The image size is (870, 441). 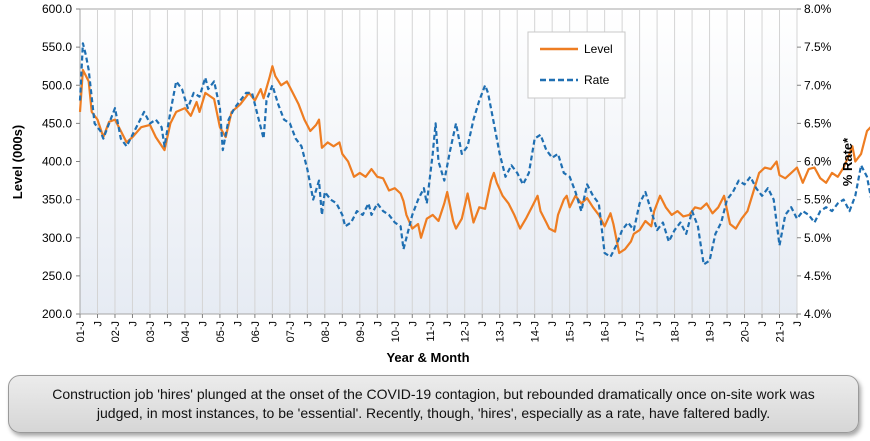 I want to click on right-tick-label: 4.0%, so click(x=818, y=314).